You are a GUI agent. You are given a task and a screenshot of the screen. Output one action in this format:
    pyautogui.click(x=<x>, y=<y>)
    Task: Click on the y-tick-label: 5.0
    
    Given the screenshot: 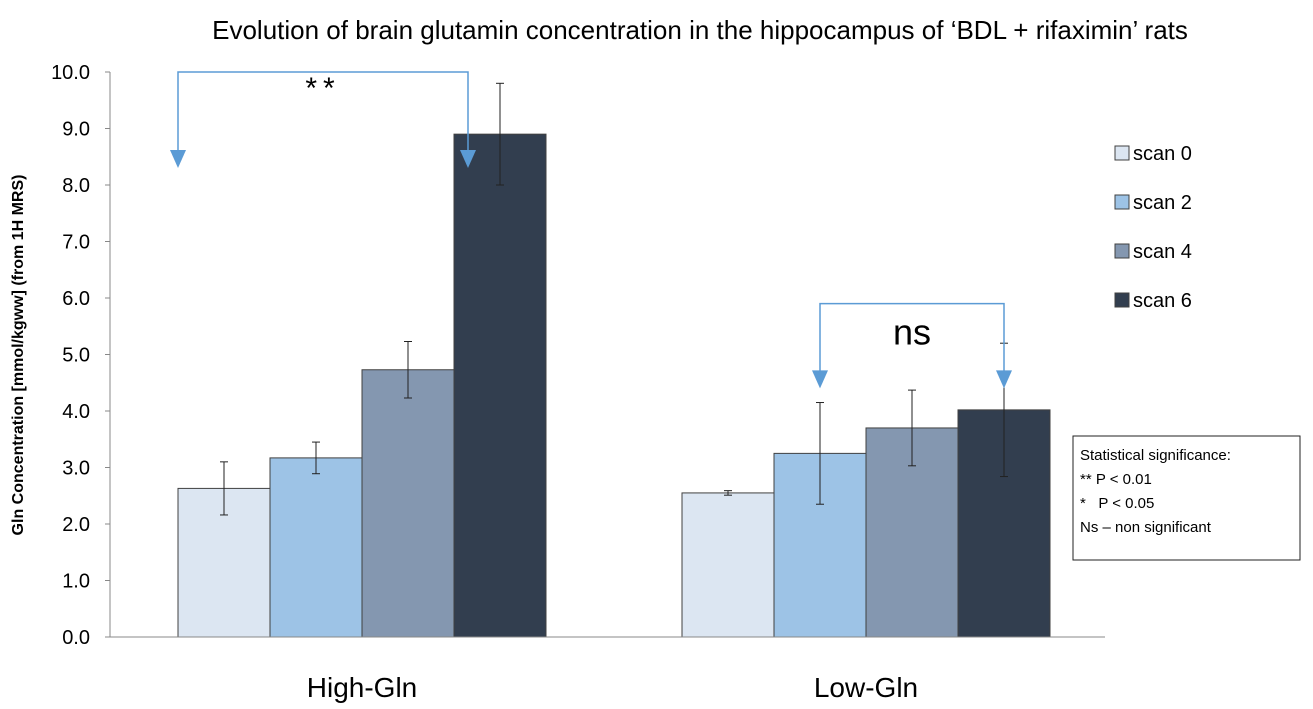 What is the action you would take?
    pyautogui.click(x=76, y=356)
    